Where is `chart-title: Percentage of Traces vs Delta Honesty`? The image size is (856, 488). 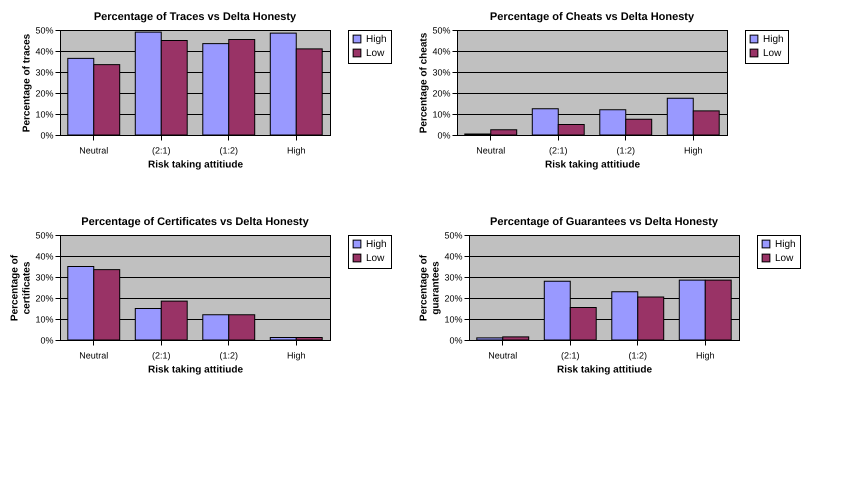
chart-title: Percentage of Traces vs Delta Honesty is located at coordinates (196, 17).